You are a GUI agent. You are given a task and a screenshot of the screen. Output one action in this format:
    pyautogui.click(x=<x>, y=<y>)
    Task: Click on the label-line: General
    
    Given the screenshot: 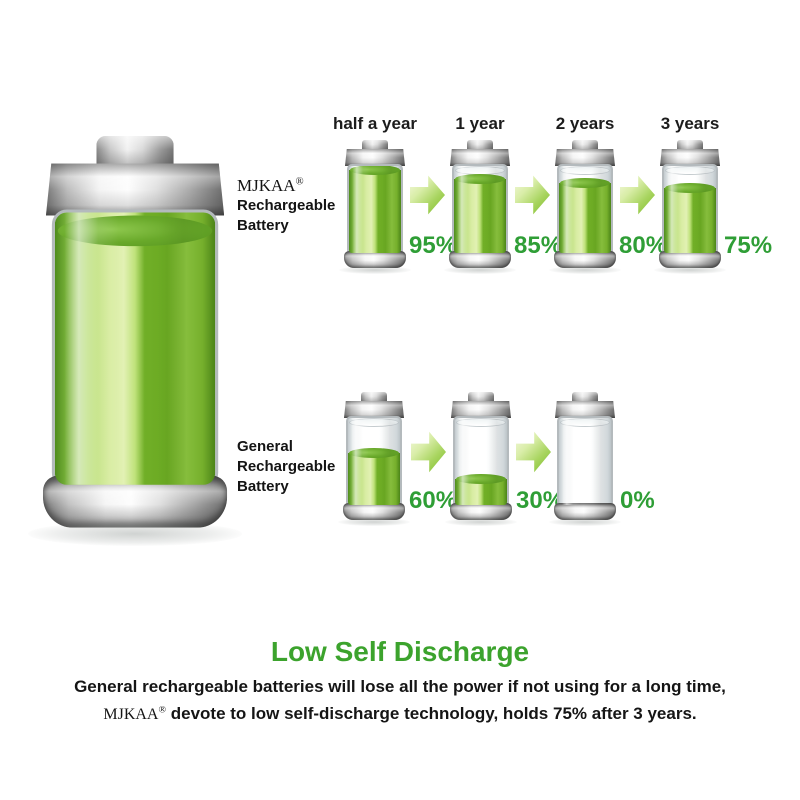 What is the action you would take?
    pyautogui.click(x=265, y=446)
    